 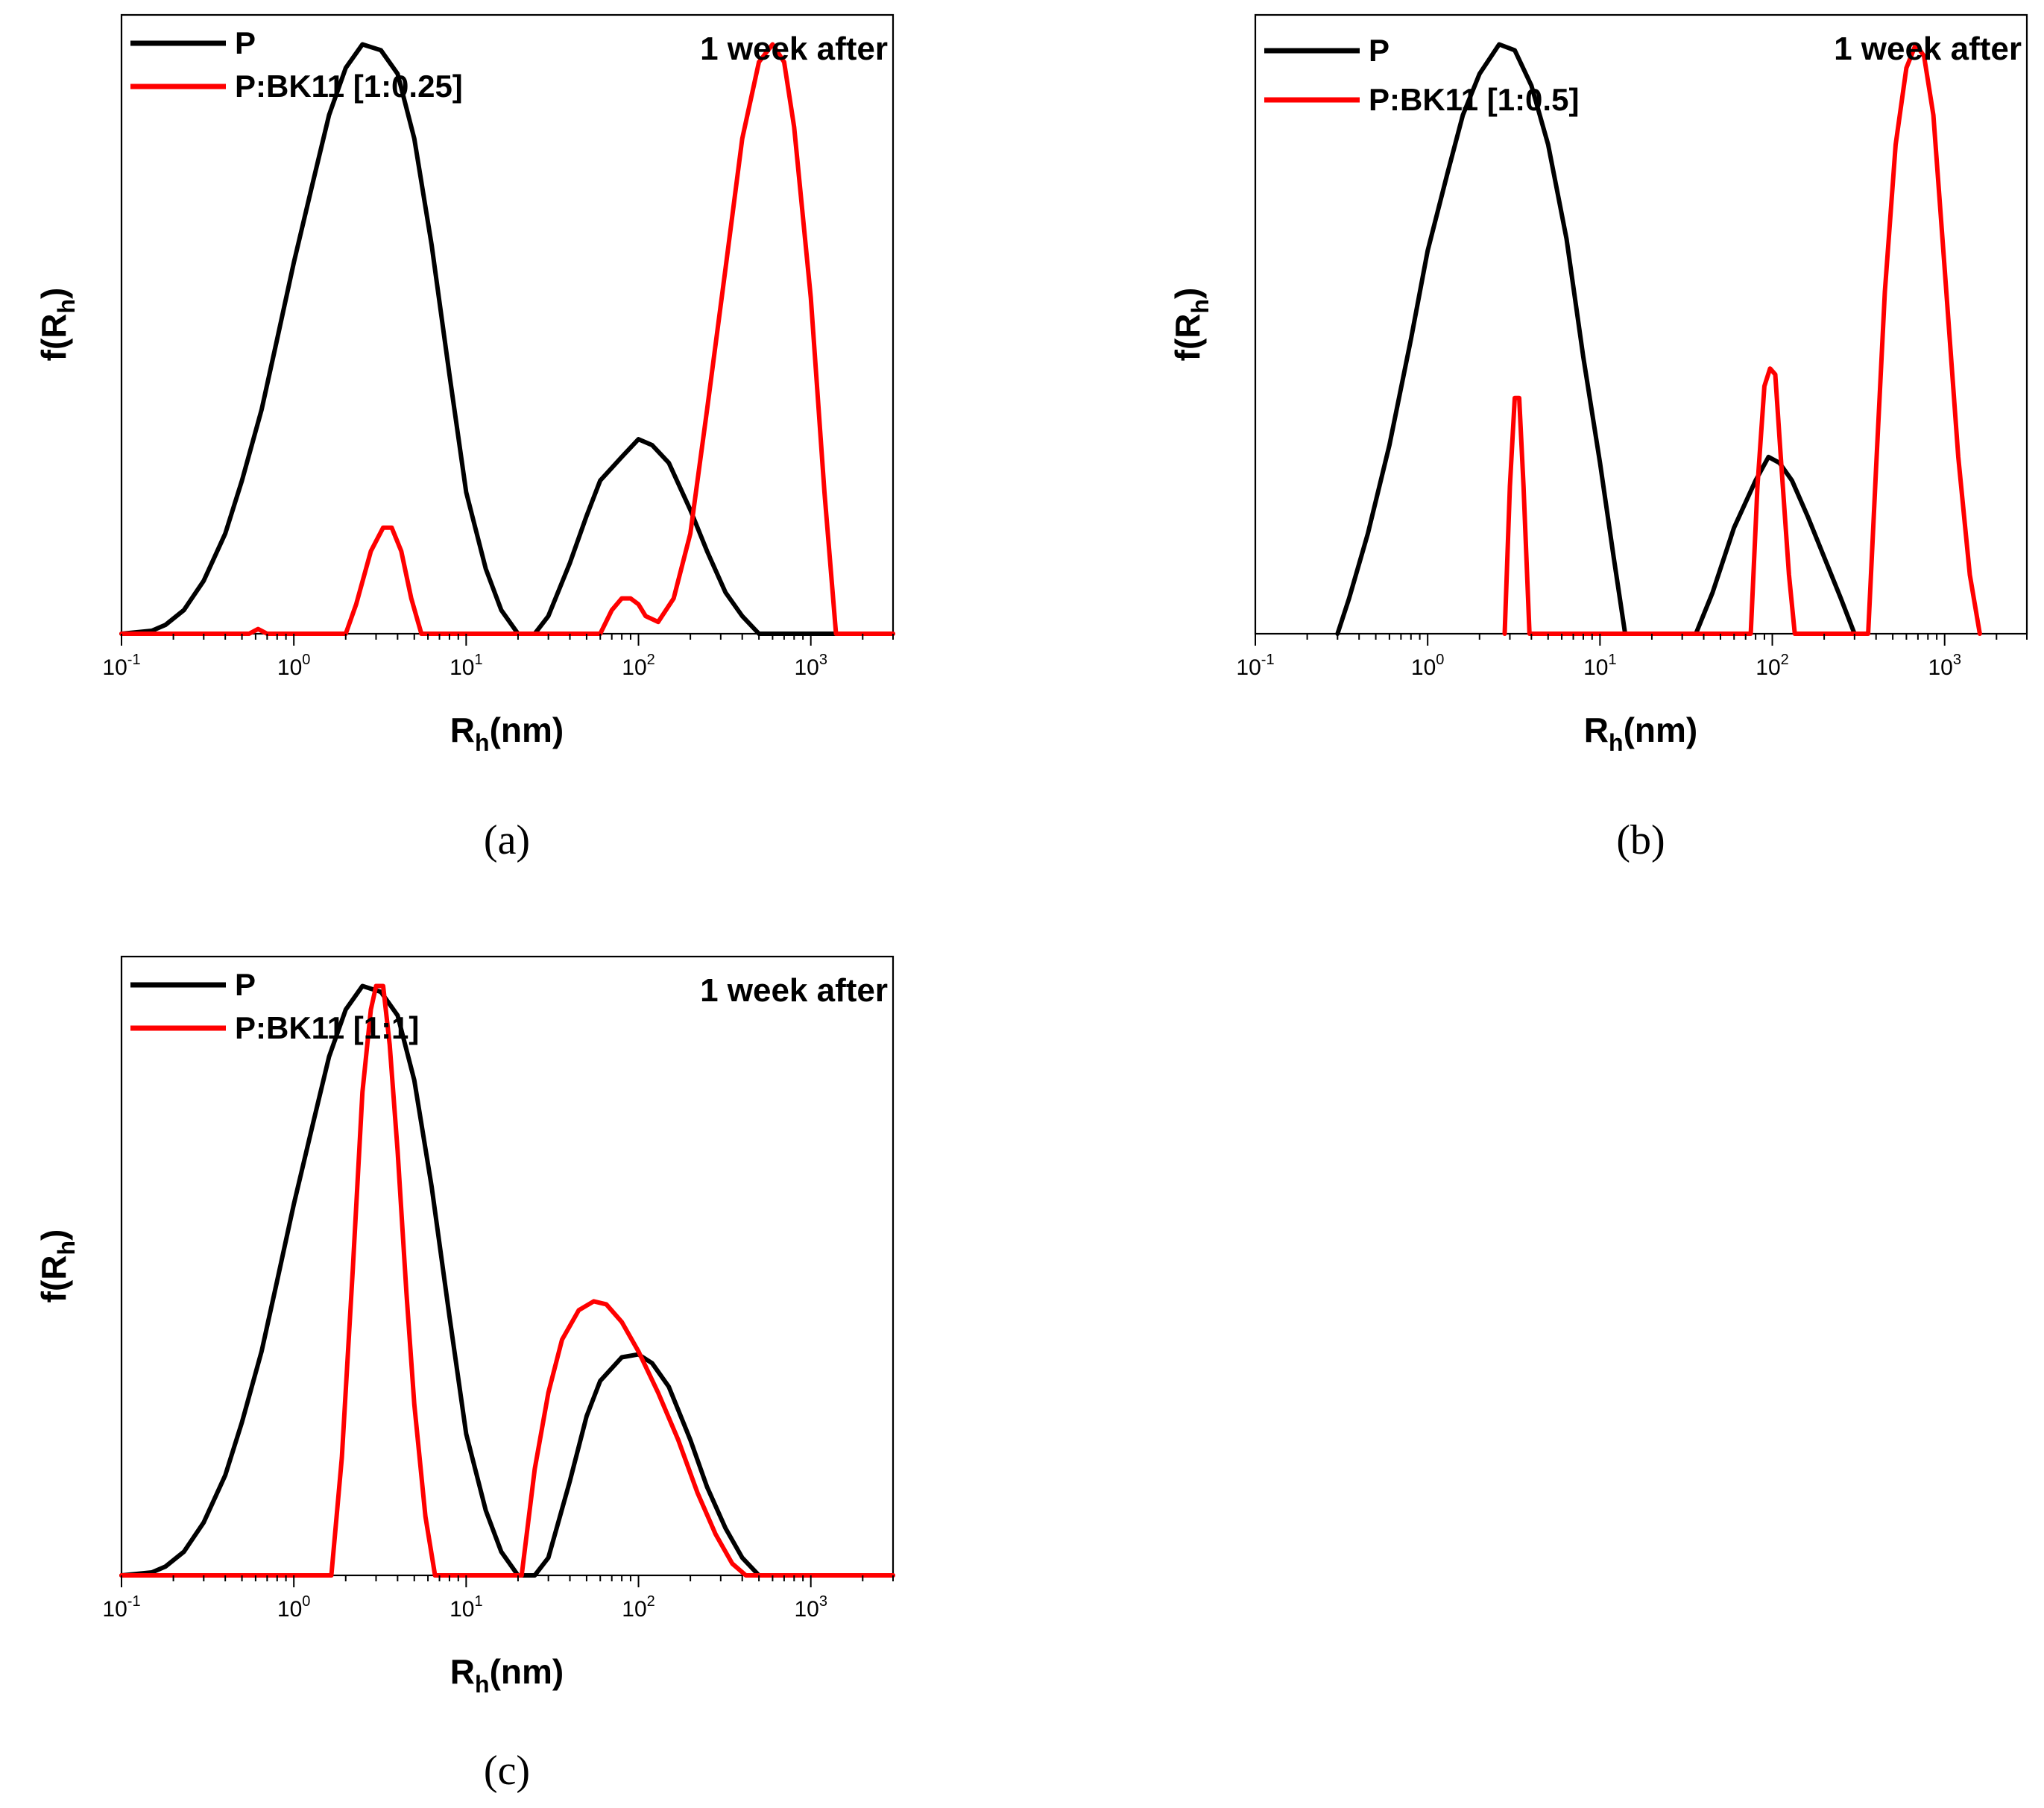 I want to click on panel-label: (c), so click(x=507, y=1771).